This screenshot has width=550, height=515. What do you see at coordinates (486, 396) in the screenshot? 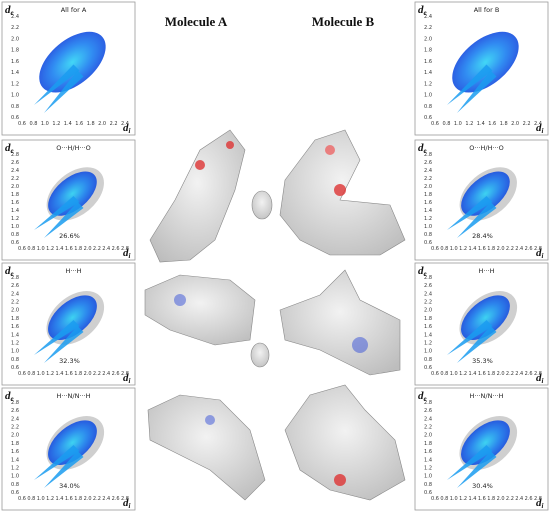
I see `panel-label: H···N/N···H` at bounding box center [486, 396].